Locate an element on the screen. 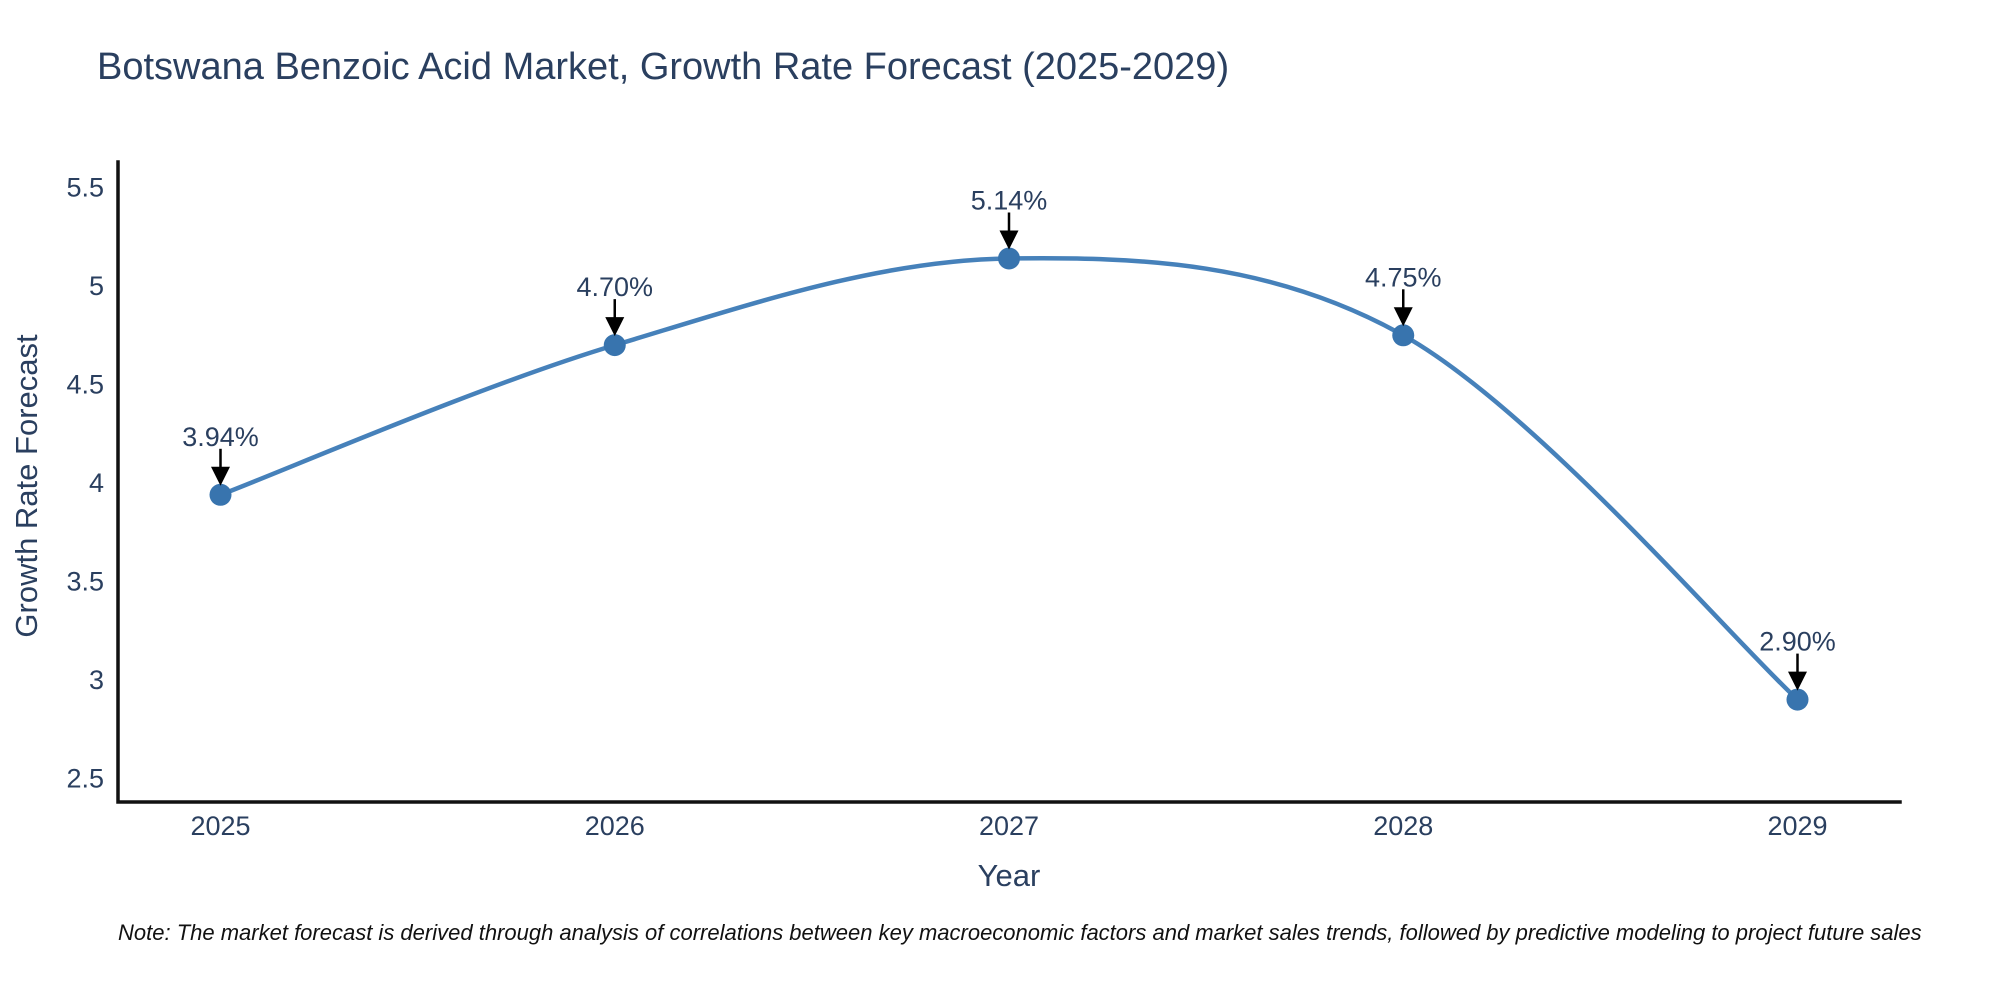 This screenshot has width=2000, height=1000. y-tick-label: 4 is located at coordinates (96, 483).